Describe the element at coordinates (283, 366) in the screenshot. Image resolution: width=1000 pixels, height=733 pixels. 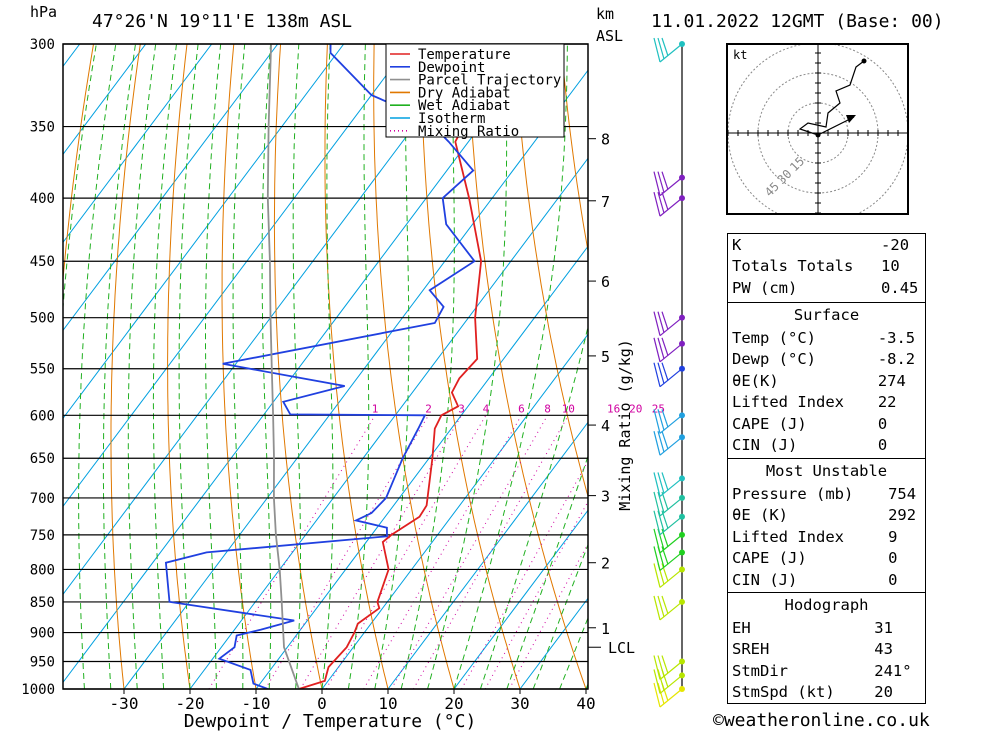
I see `profile-parcel-trajectory` at that location.